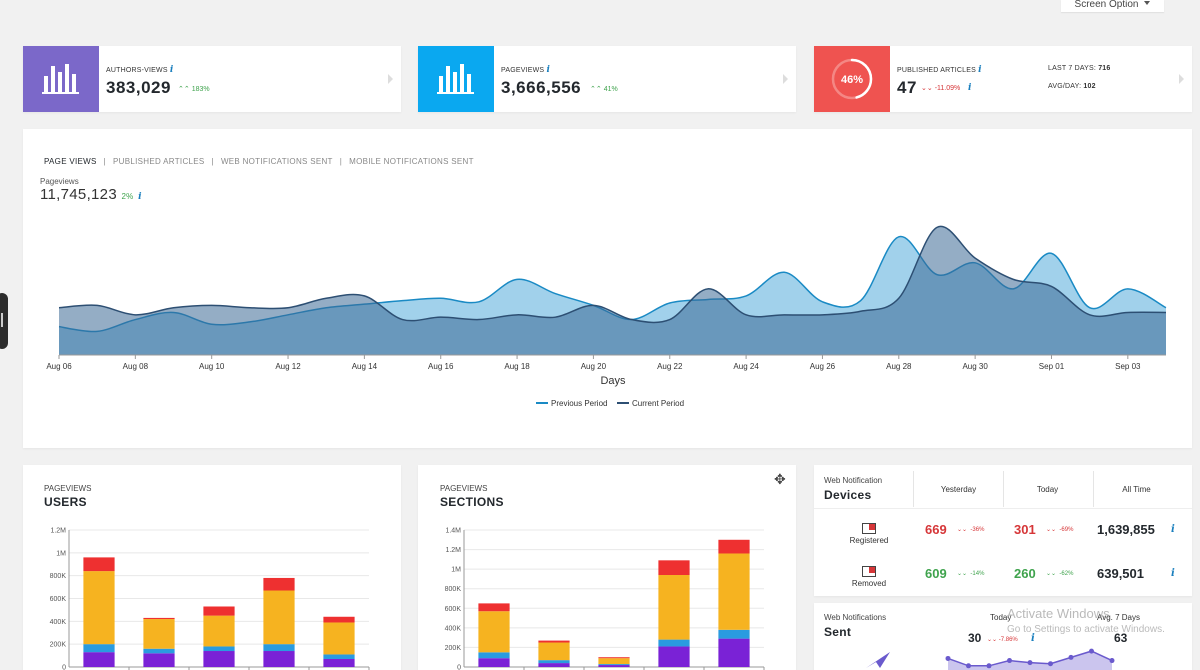 This screenshot has height=670, width=1200. Describe the element at coordinates (607, 79) in the screenshot. I see `kpi-card-pageviews: PAGEVIEWS i 3,666,556 ⌃⌃ 41%` at that location.